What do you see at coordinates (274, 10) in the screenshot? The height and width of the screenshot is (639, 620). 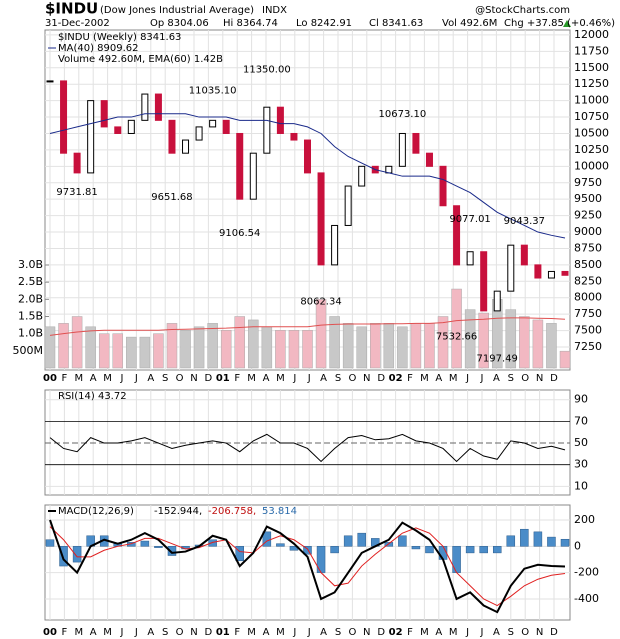 I see `exchange: INDX` at bounding box center [274, 10].